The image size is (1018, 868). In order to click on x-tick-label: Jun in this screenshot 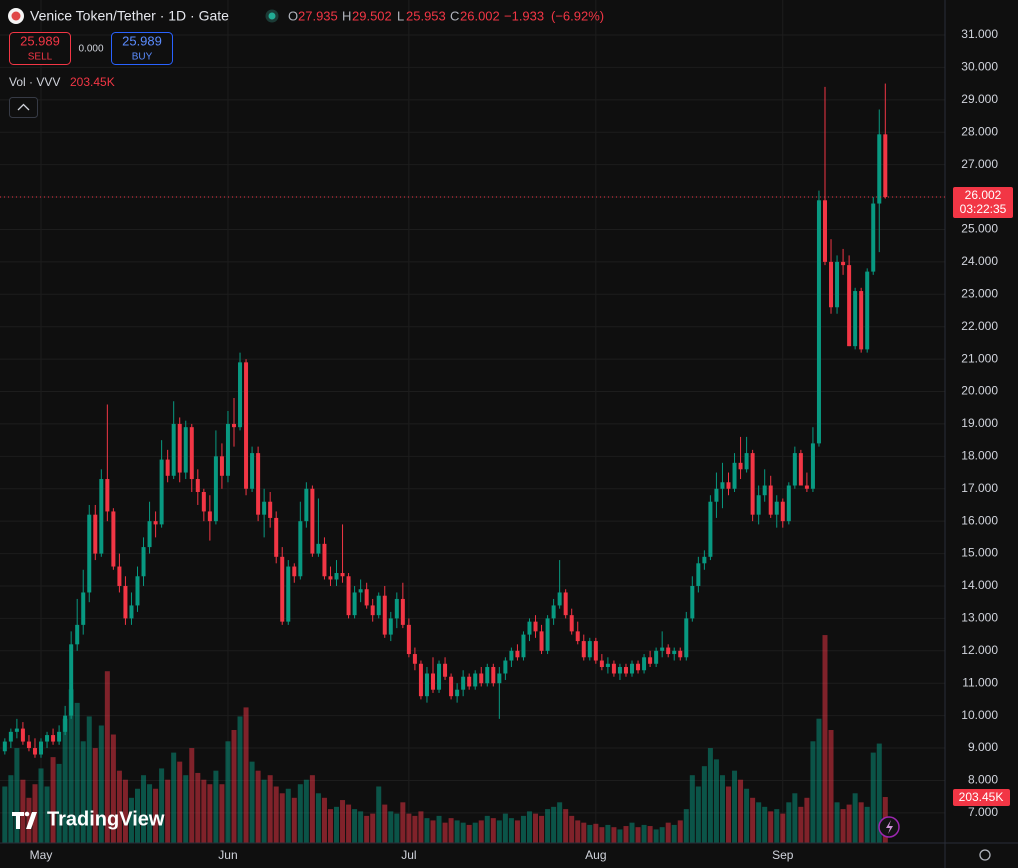, I will do `click(227, 855)`.